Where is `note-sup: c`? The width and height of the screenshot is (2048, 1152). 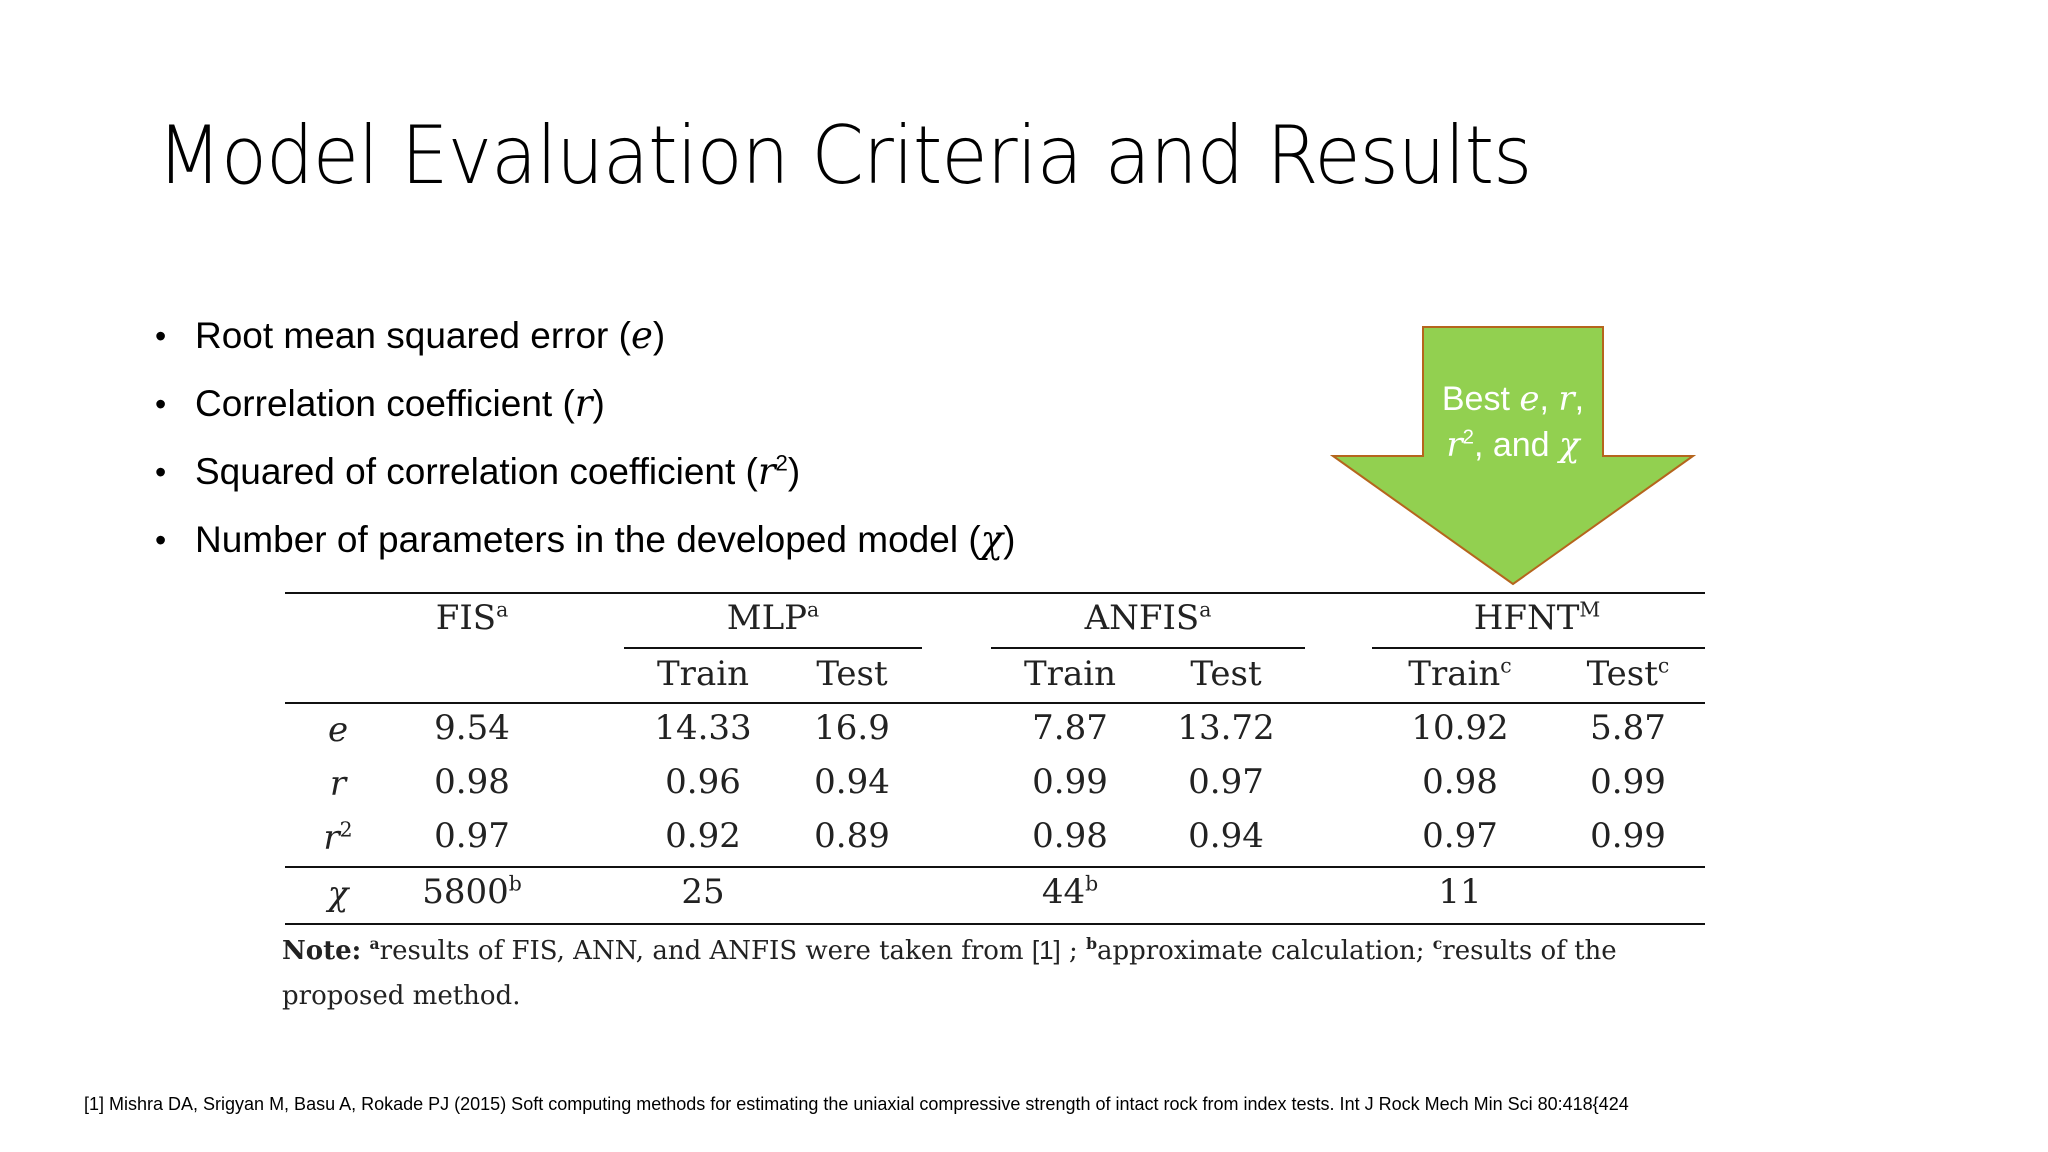 note-sup: c is located at coordinates (1437, 944).